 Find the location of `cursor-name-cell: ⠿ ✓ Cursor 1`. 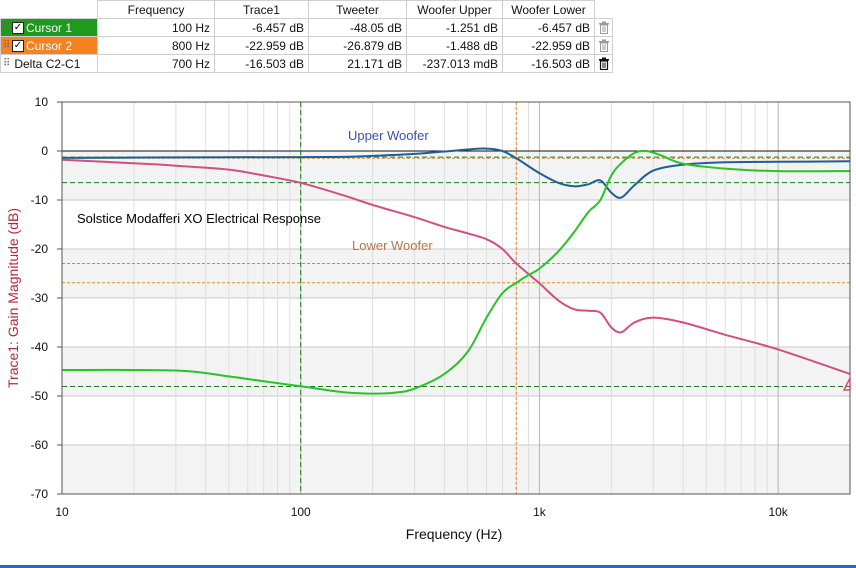

cursor-name-cell: ⠿ ✓ Cursor 1 is located at coordinates (49, 27).